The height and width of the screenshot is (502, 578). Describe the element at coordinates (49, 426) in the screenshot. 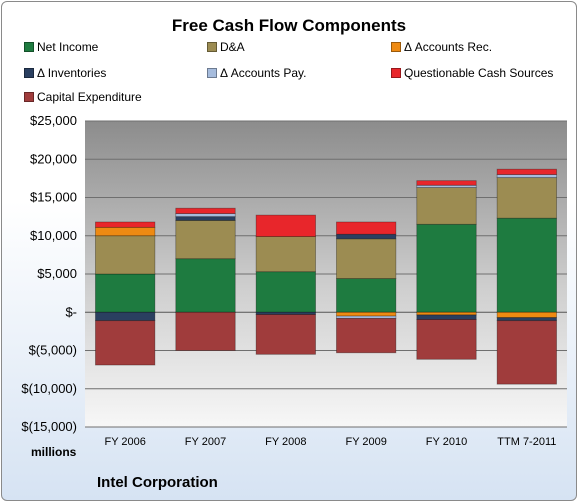

I see `y-tick-label: $(15,000)` at that location.